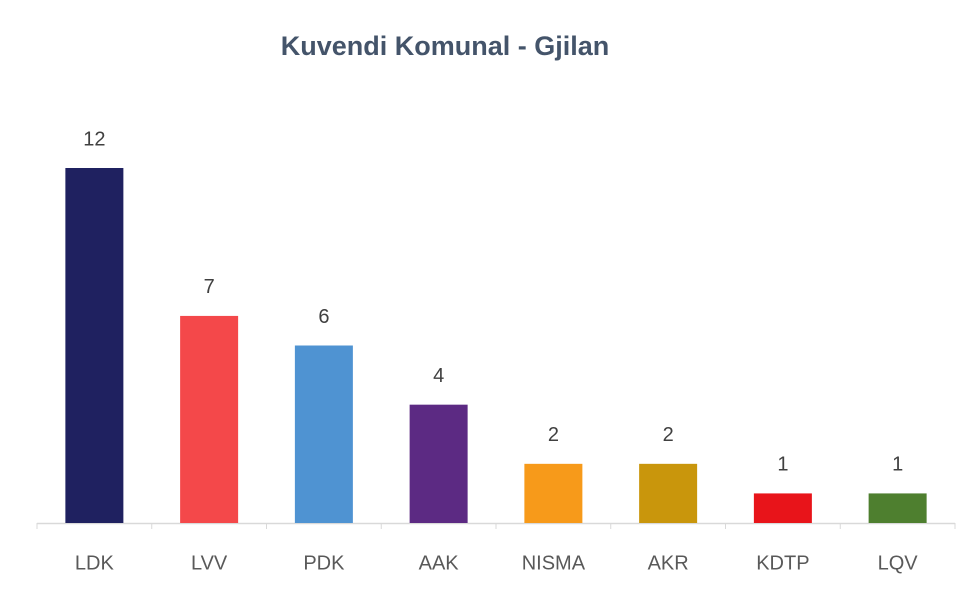 The height and width of the screenshot is (589, 980). I want to click on x-tick-label: LDK, so click(95, 563).